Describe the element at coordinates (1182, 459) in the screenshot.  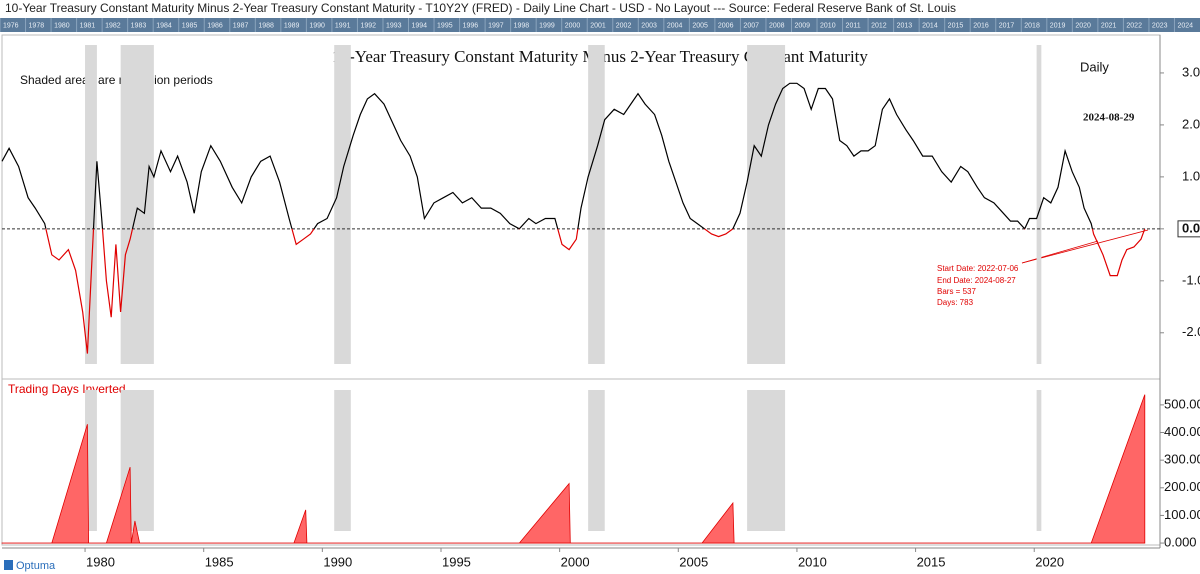
I see `y-tick-label: 300.00` at that location.